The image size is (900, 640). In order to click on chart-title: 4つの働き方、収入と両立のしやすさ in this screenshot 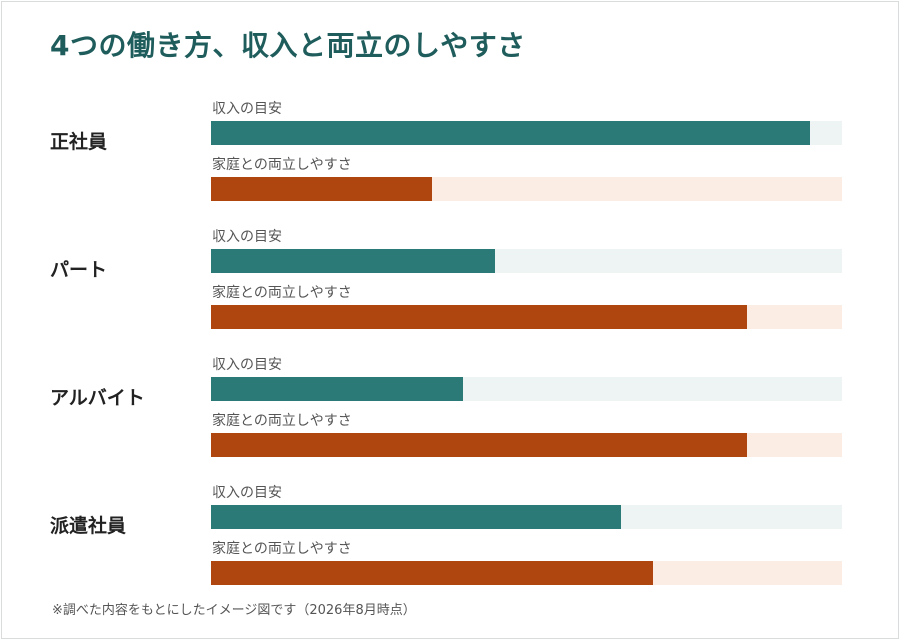, I will do `click(288, 45)`.